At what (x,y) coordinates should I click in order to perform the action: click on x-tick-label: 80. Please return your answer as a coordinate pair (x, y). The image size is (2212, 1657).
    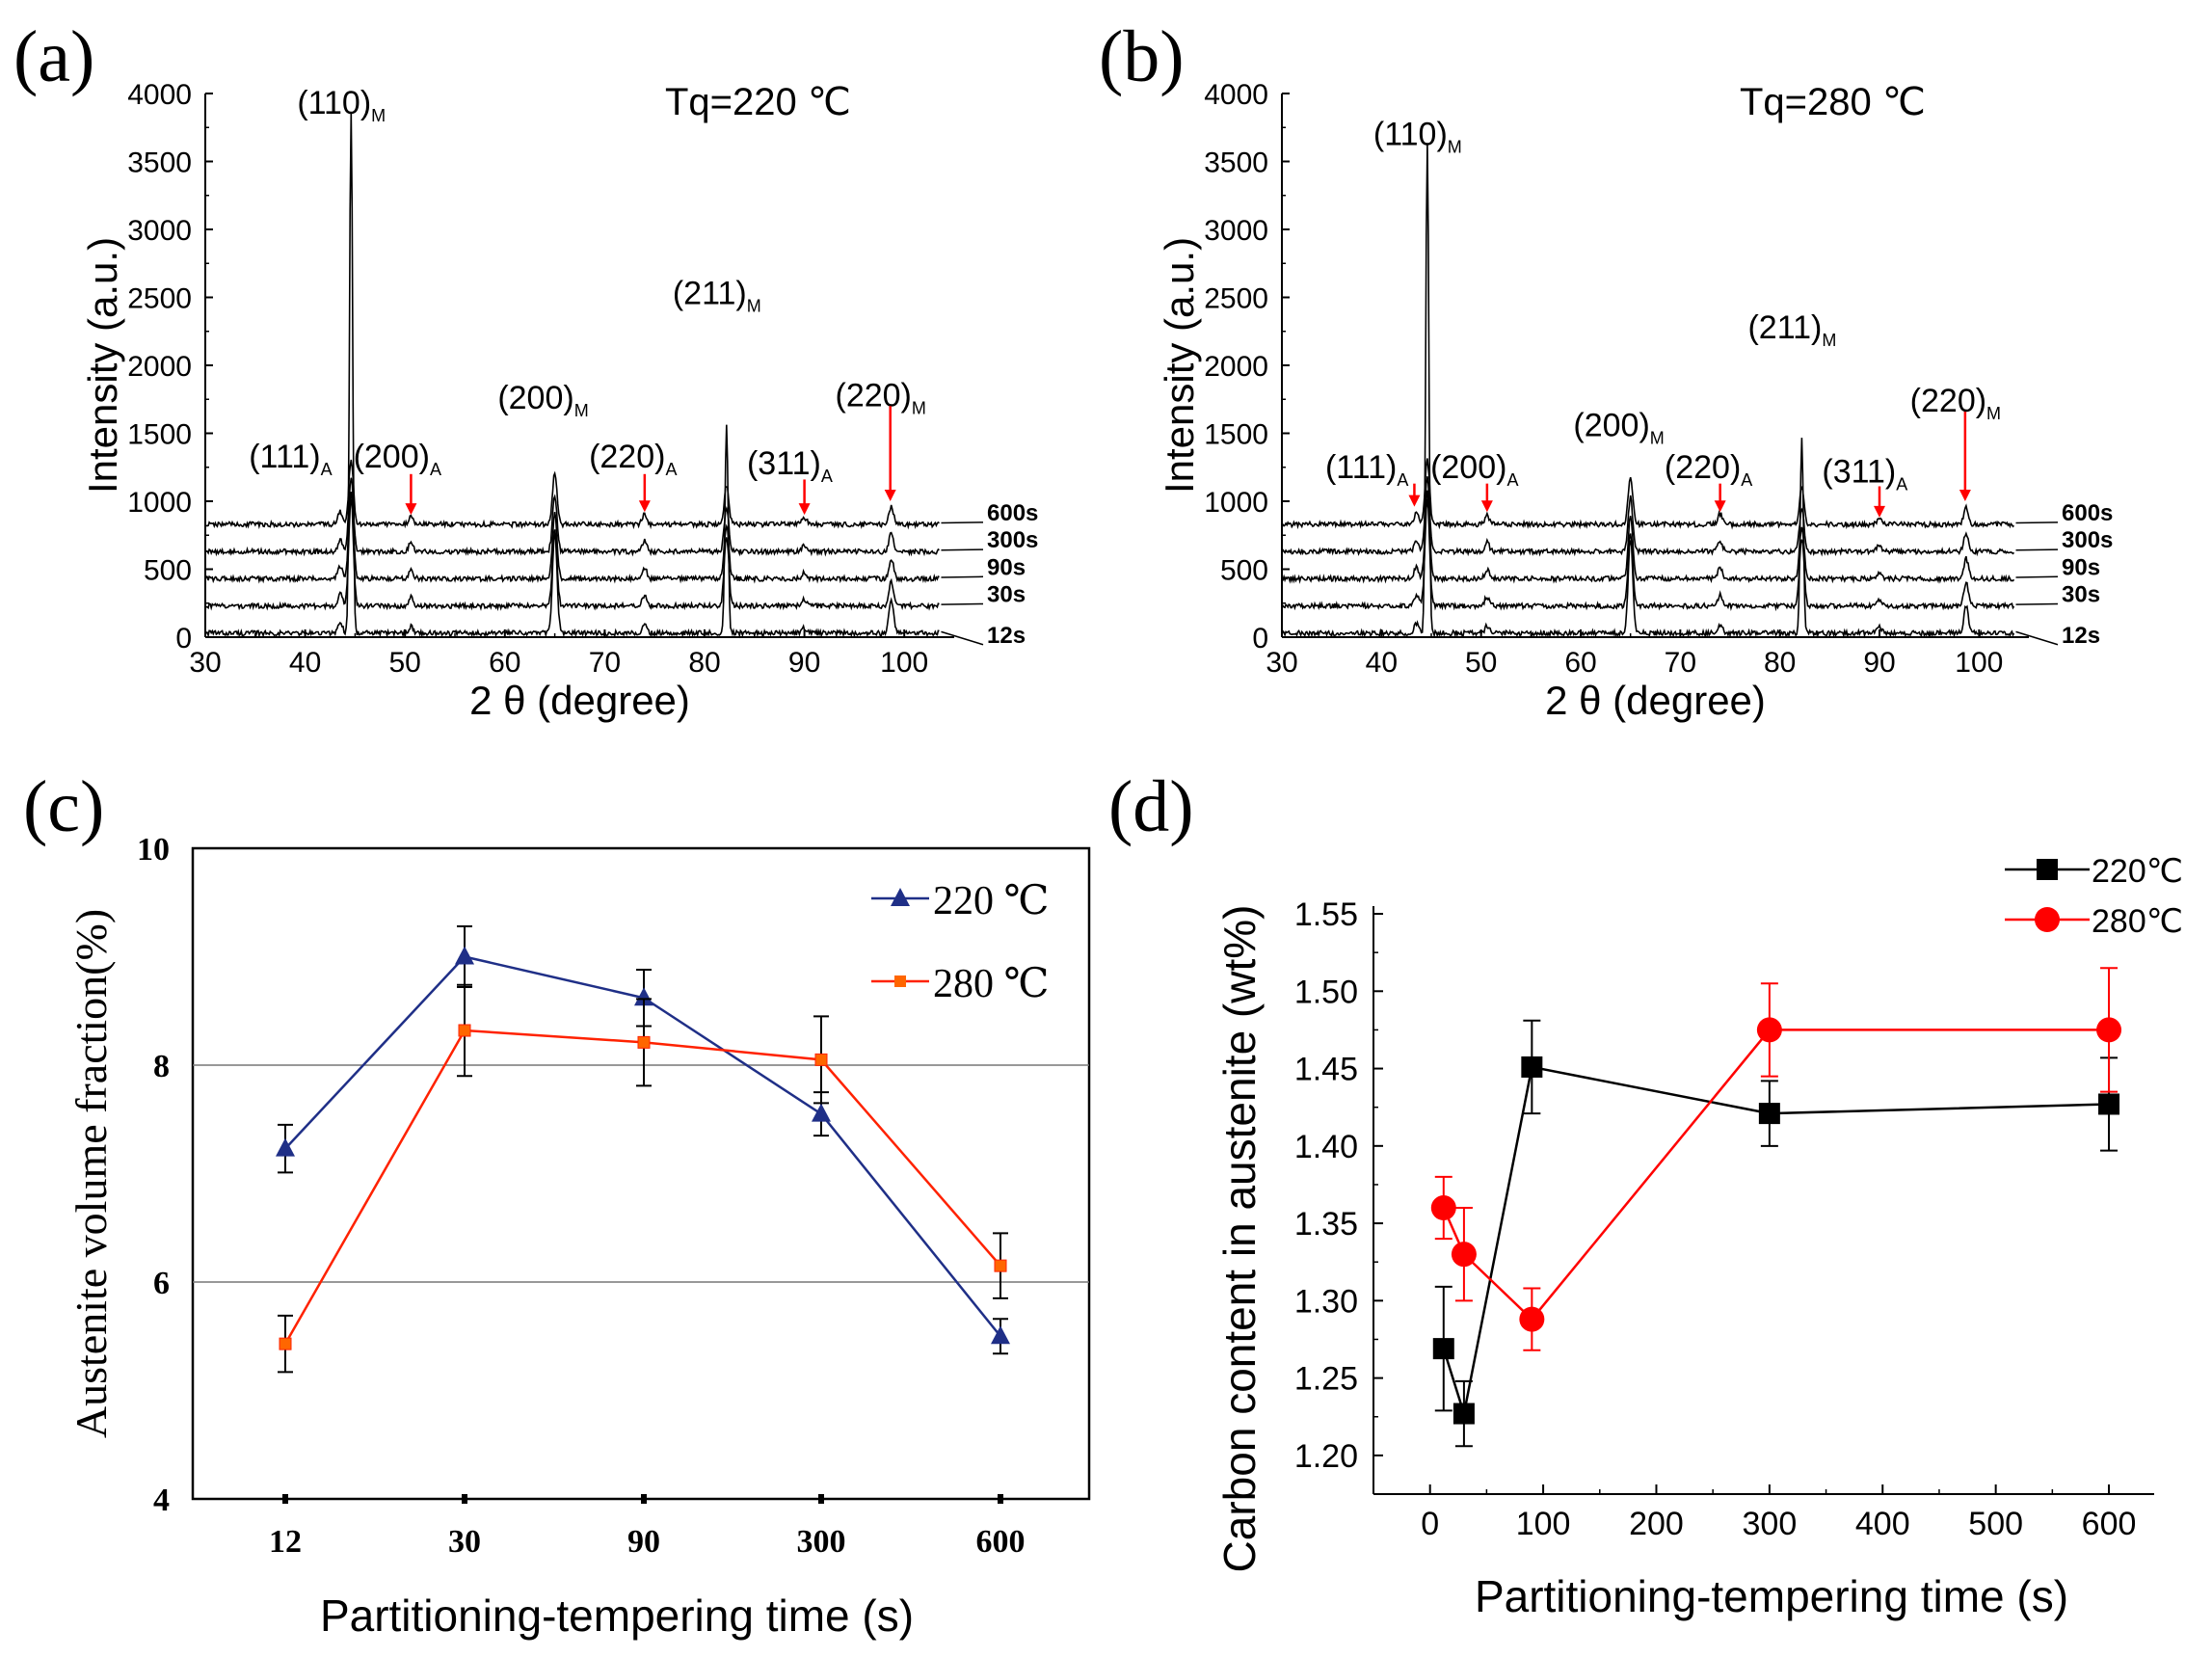
    Looking at the image, I should click on (1780, 663).